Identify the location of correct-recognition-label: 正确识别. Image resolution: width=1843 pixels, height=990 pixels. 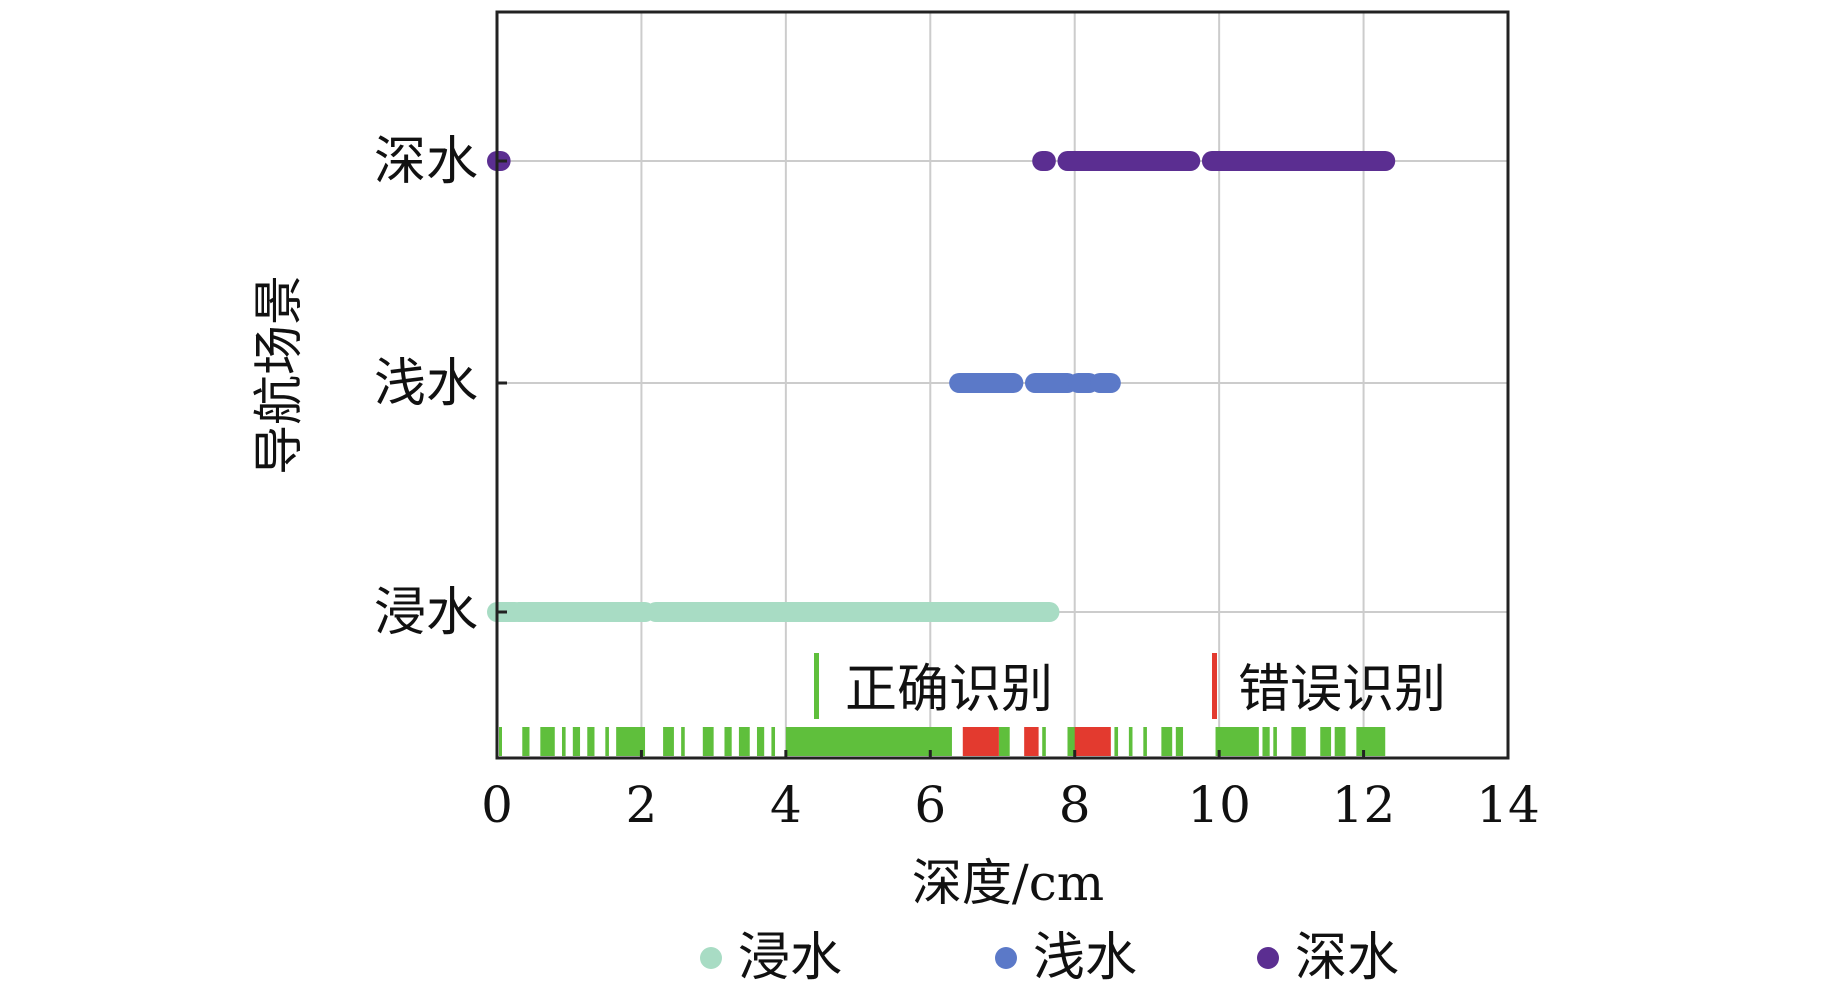
(949, 690).